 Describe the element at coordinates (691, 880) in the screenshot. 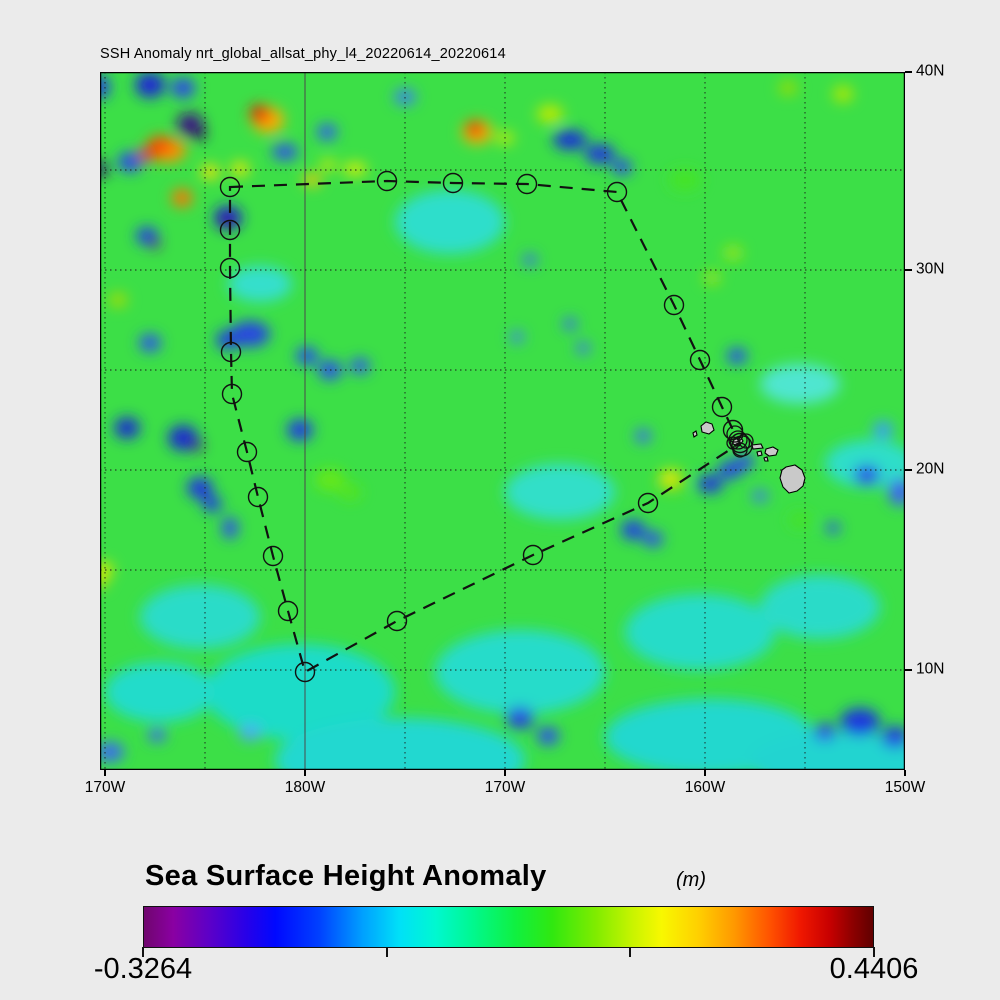

I see `colorbar-units-label: (m)` at that location.